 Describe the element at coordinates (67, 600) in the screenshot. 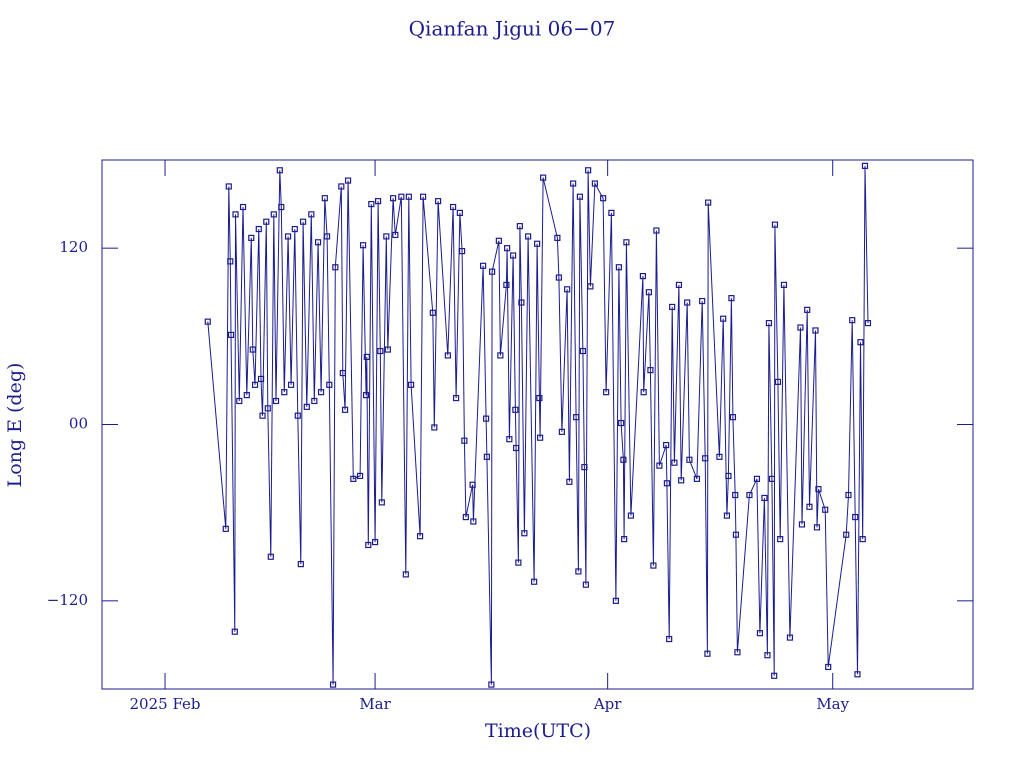

I see `y-tick-label: −120` at that location.